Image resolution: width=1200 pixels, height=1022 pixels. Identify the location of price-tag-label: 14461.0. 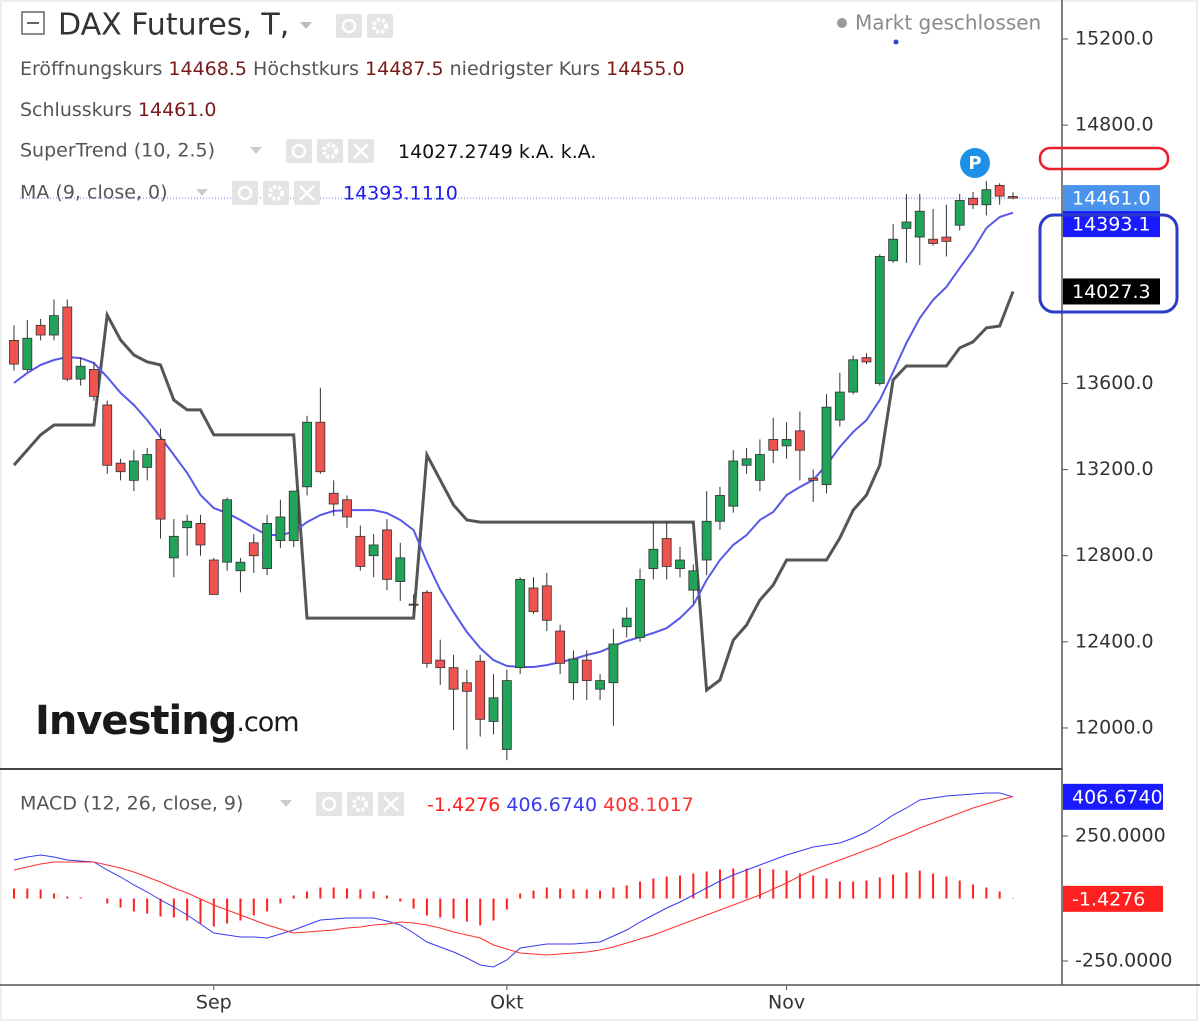
(1111, 199).